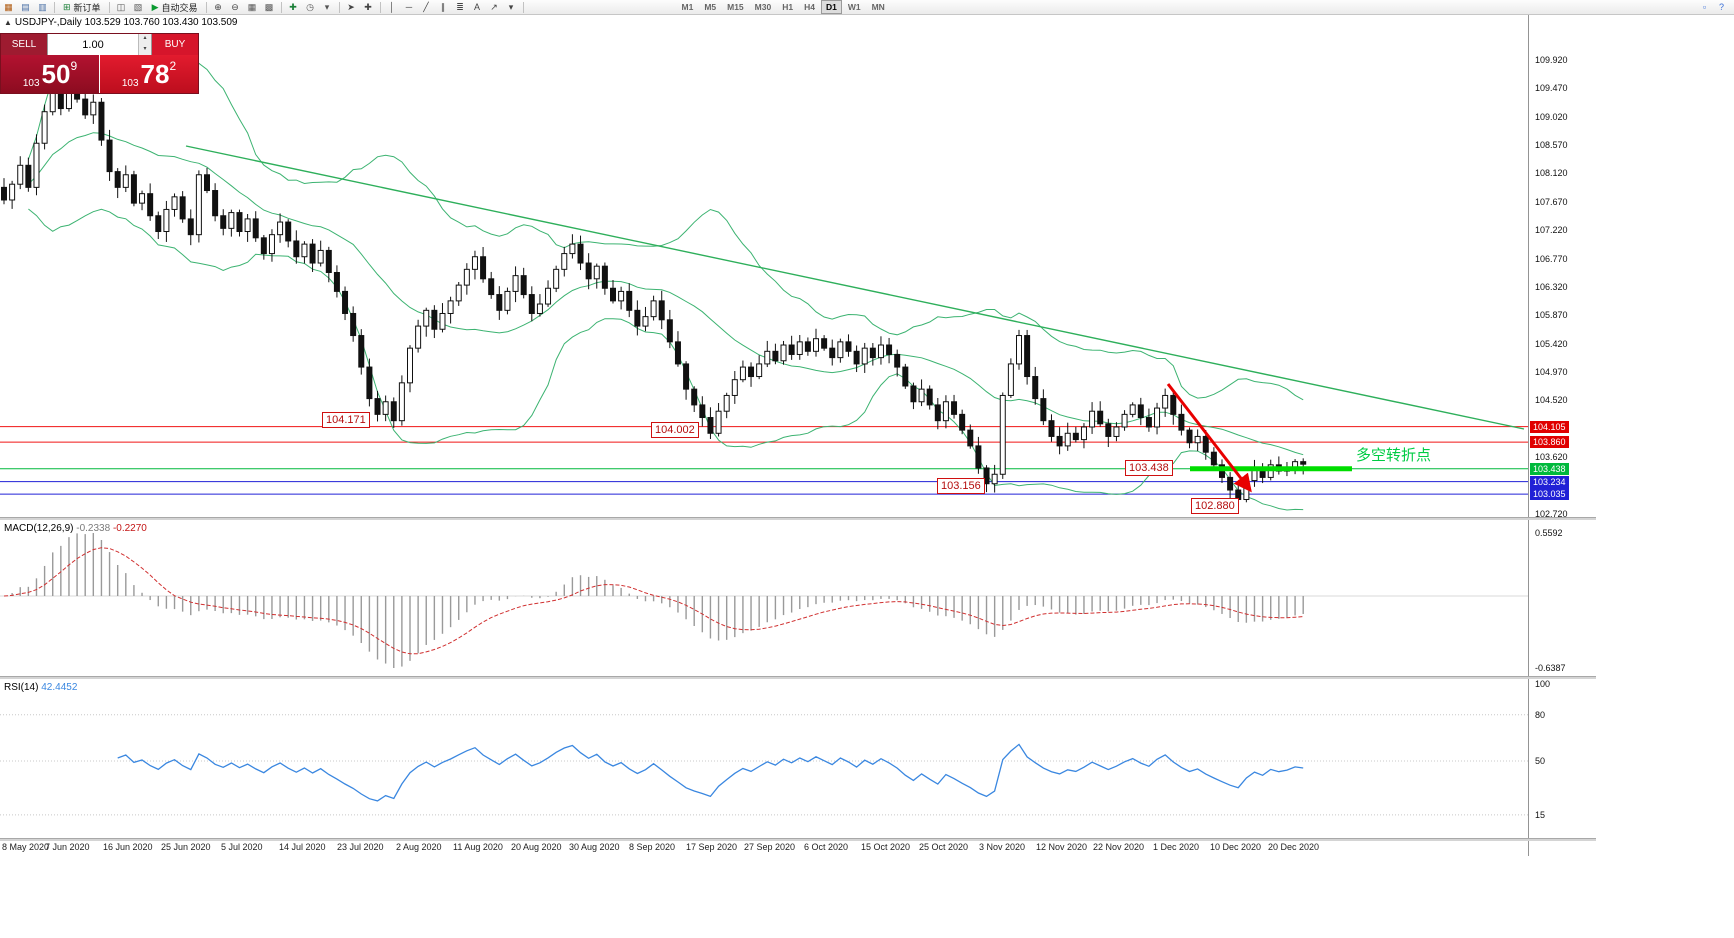  I want to click on new-order-button: ⊞ 新订单, so click(82, 7).